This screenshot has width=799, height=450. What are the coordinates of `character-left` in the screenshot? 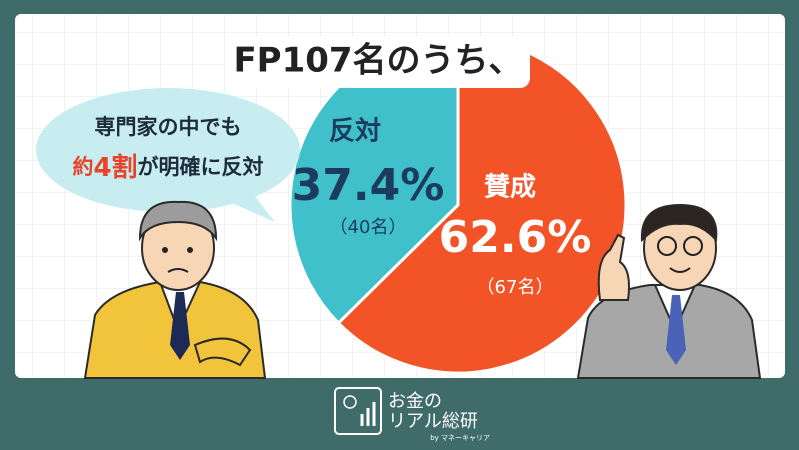 It's located at (175, 289).